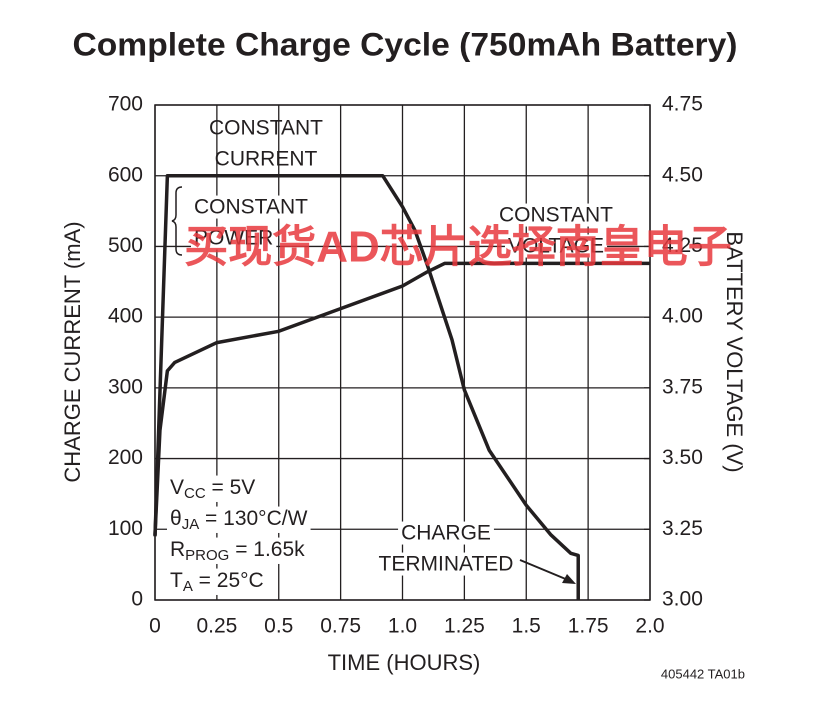  Describe the element at coordinates (125, 457) in the screenshot. I see `y-tick-label: 200` at that location.